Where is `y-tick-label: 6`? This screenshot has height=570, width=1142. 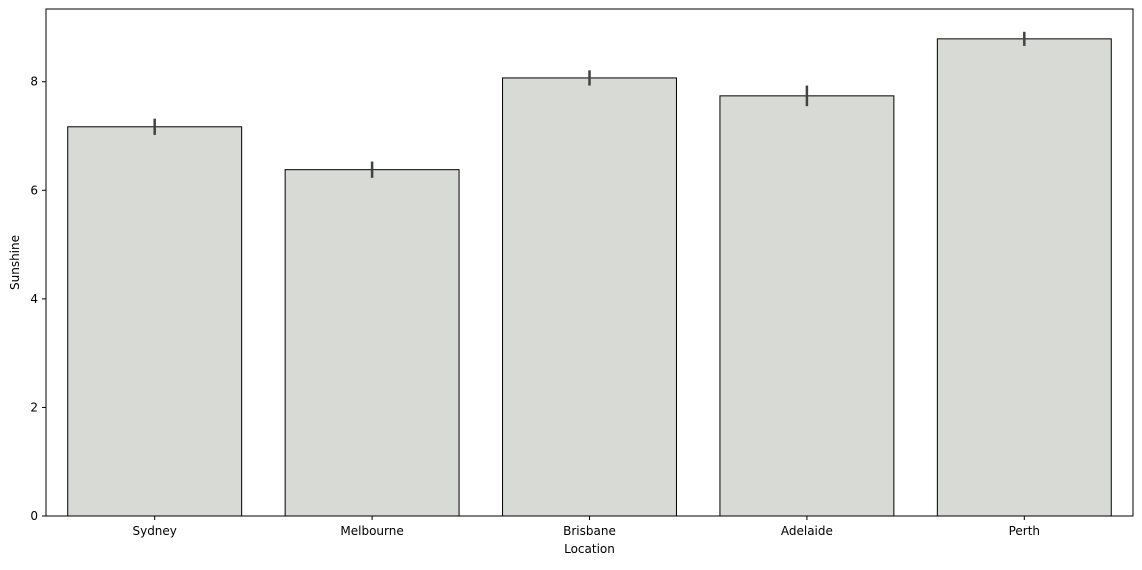 y-tick-label: 6 is located at coordinates (34, 190).